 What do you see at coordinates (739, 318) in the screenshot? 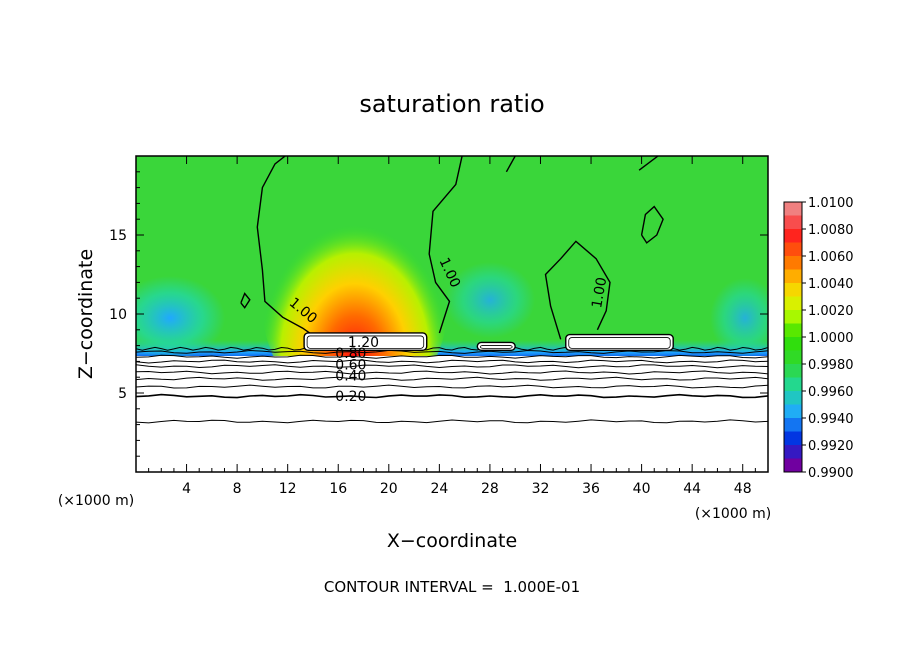
I see `blue-patch-right` at bounding box center [739, 318].